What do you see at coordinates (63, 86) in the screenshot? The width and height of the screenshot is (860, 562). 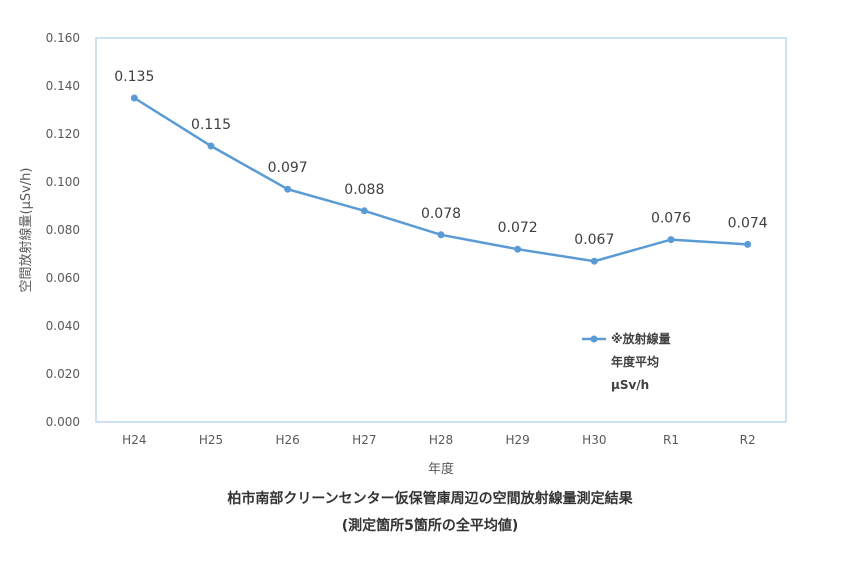 I see `y-tick-label: 0.140` at bounding box center [63, 86].